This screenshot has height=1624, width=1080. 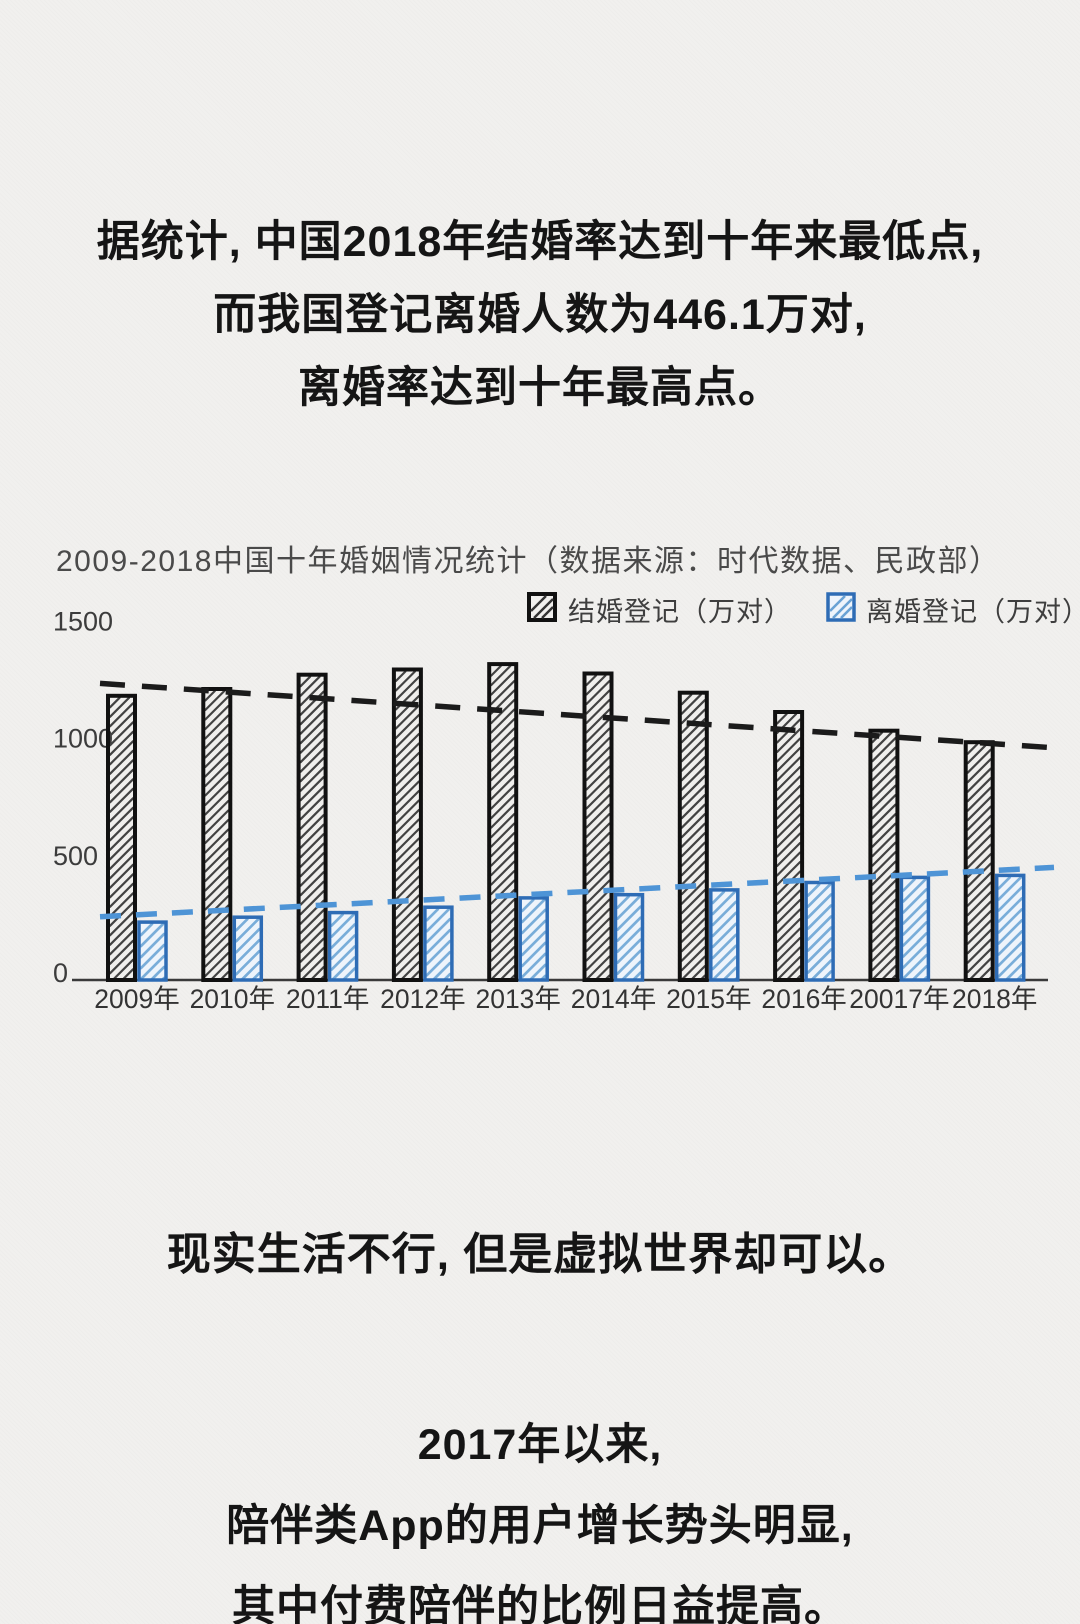 I want to click on marriage-bar-2018年, so click(x=979, y=861).